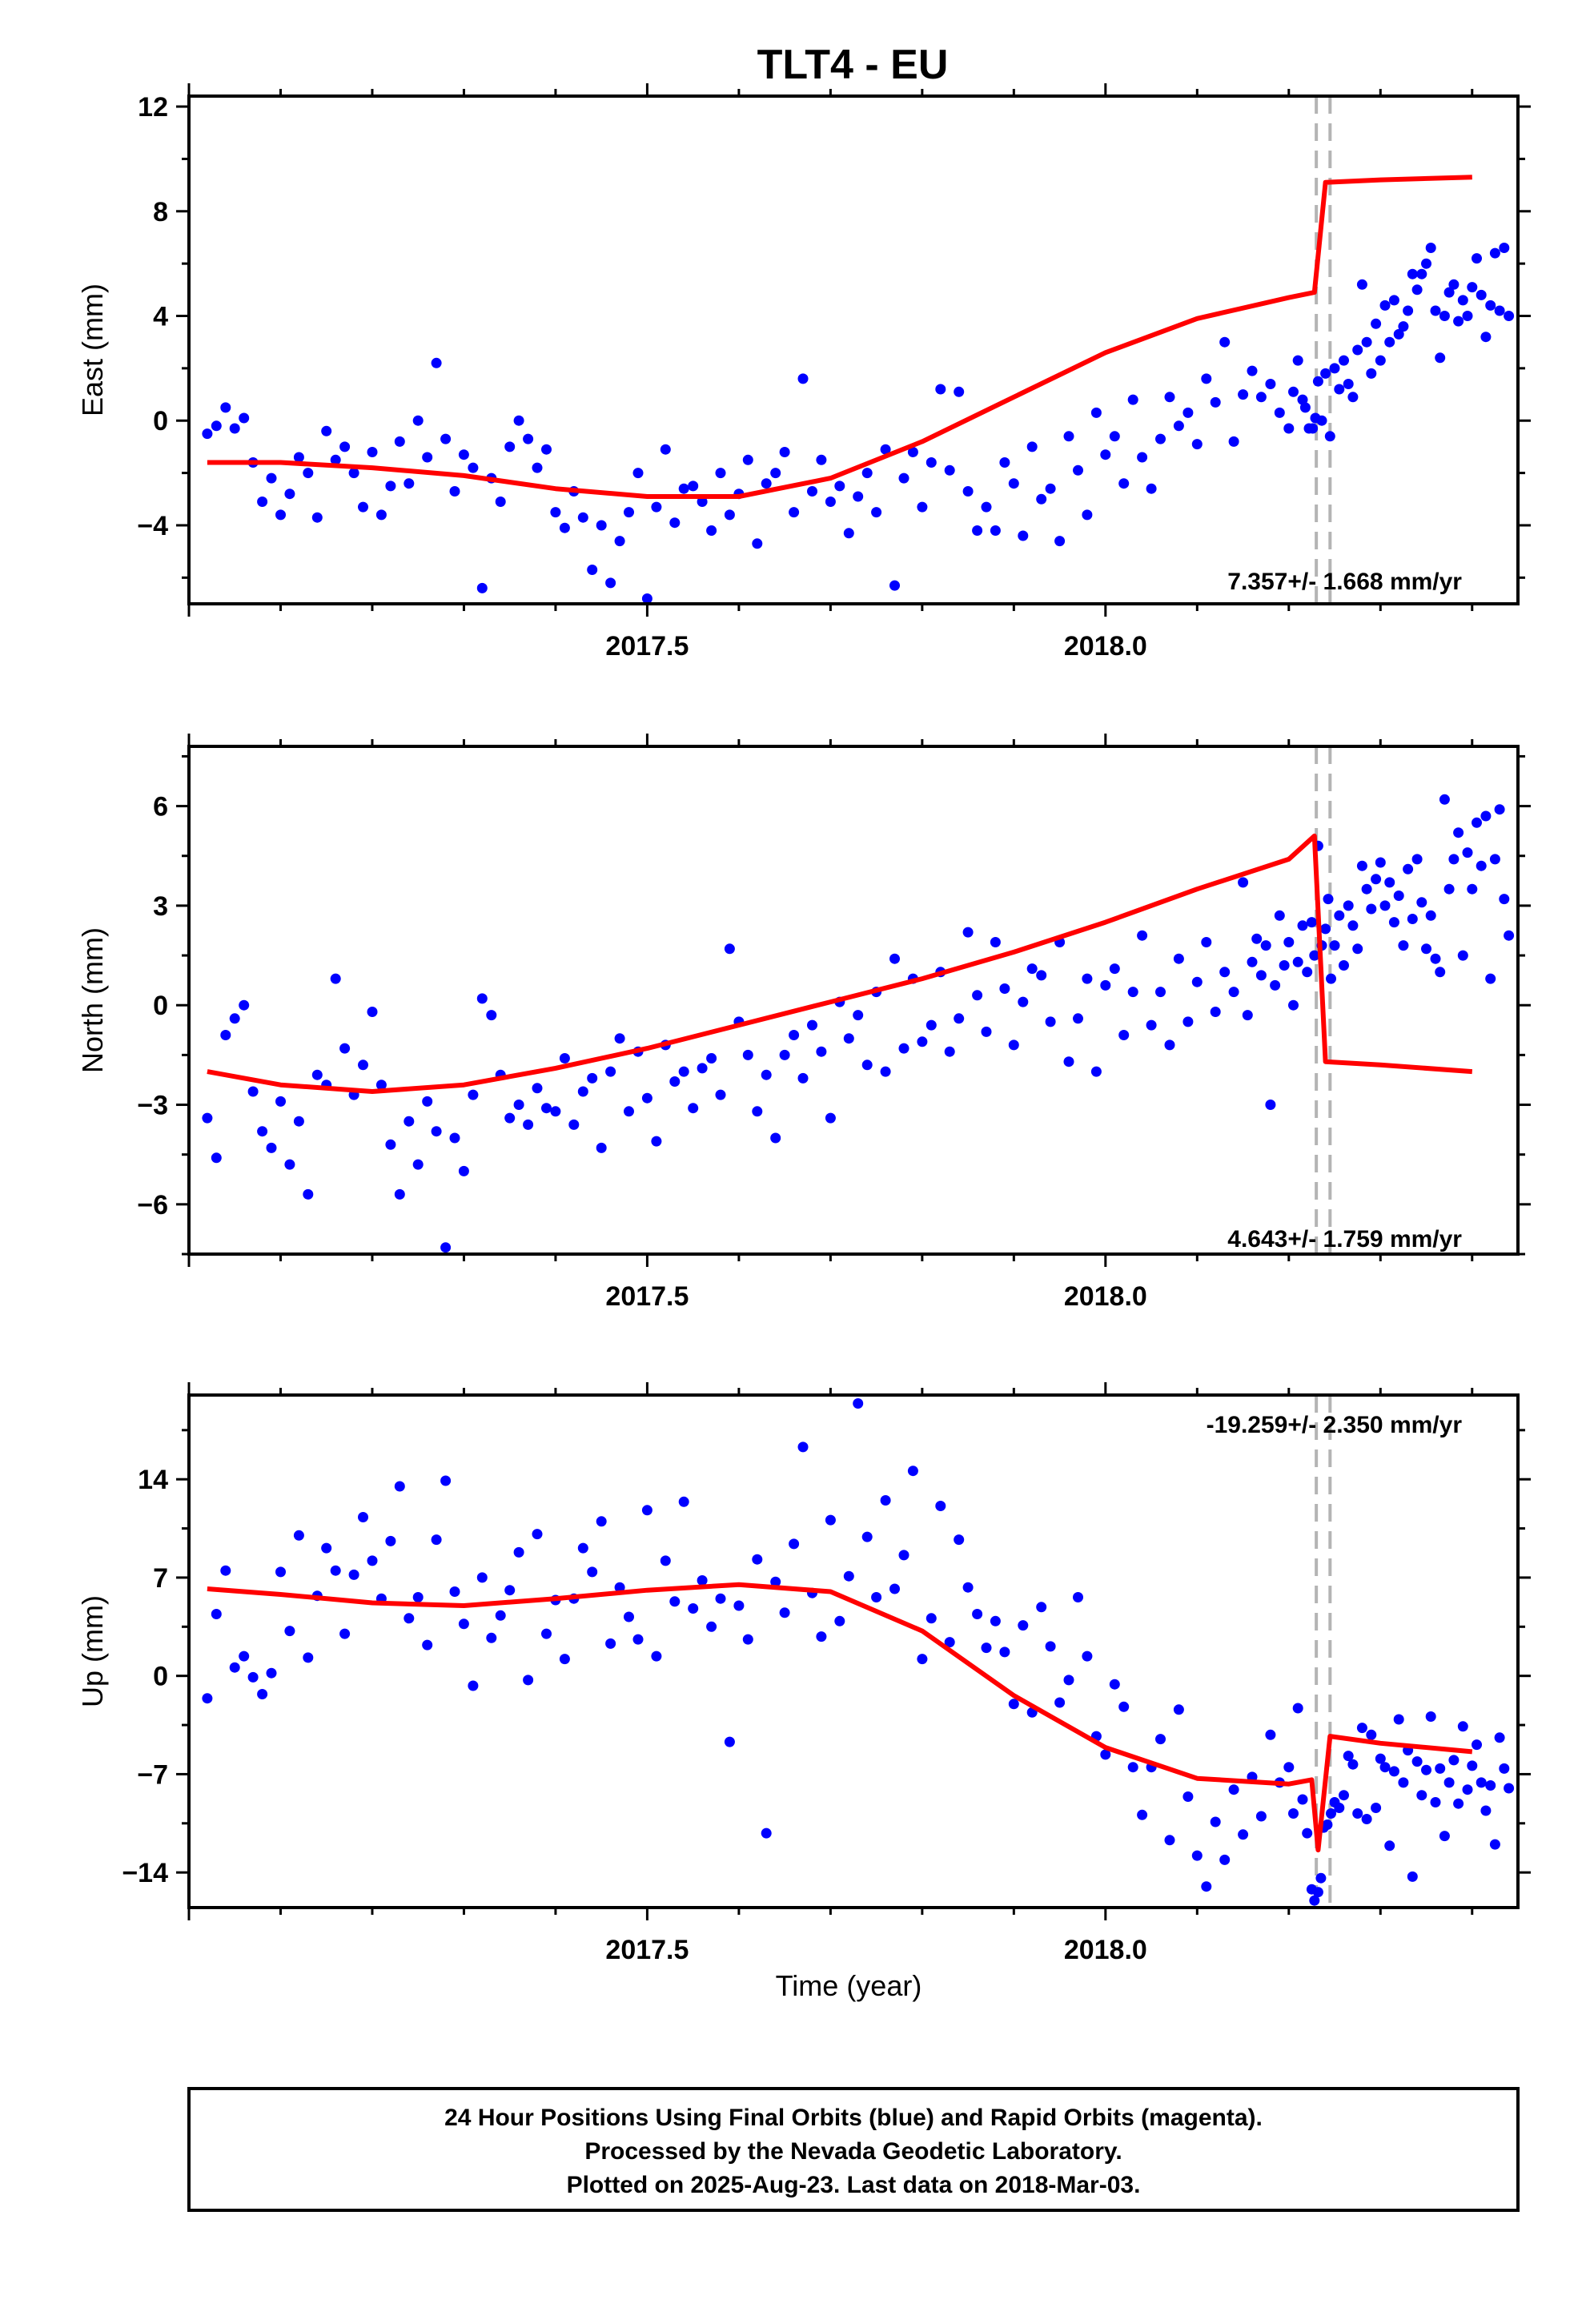  I want to click on y-tick-label: 0, so click(161, 1006).